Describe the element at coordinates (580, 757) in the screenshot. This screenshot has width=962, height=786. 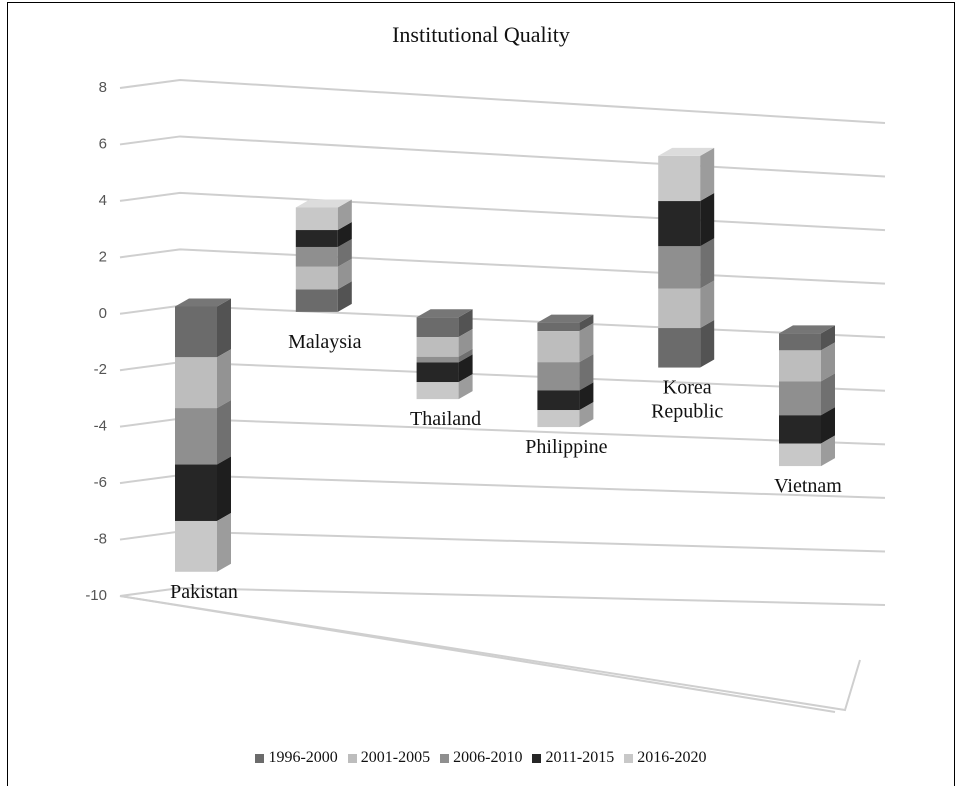
I see `legend-label: 2011-2015` at that location.